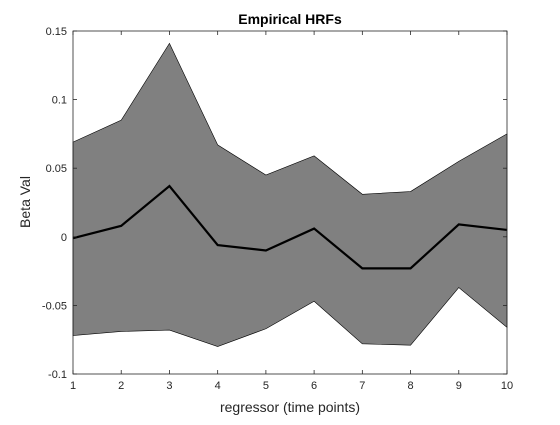 The image size is (560, 425). What do you see at coordinates (459, 386) in the screenshot?
I see `x-tick-label: 9` at bounding box center [459, 386].